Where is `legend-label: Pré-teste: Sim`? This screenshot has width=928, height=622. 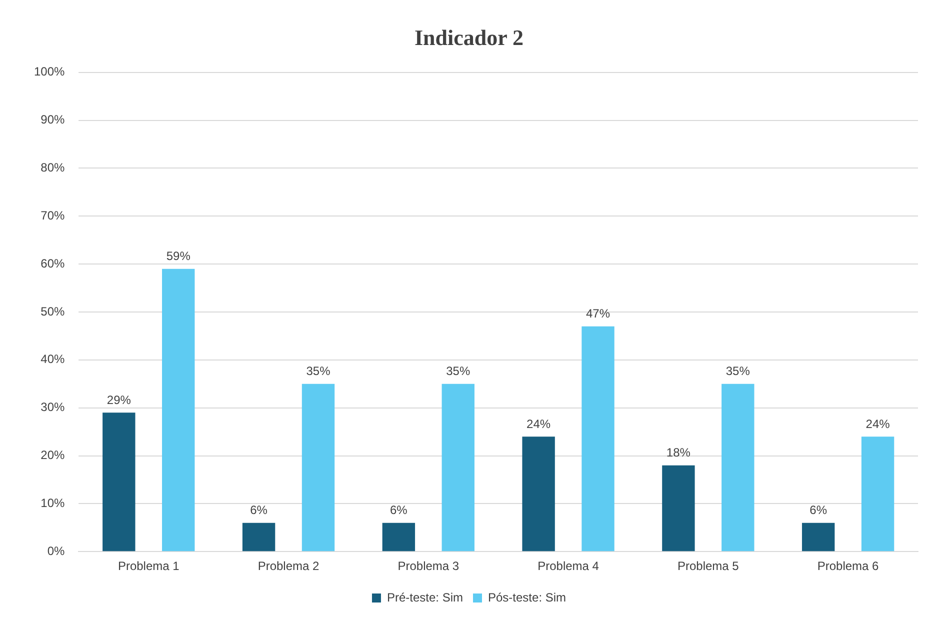 legend-label: Pré-teste: Sim is located at coordinates (425, 597).